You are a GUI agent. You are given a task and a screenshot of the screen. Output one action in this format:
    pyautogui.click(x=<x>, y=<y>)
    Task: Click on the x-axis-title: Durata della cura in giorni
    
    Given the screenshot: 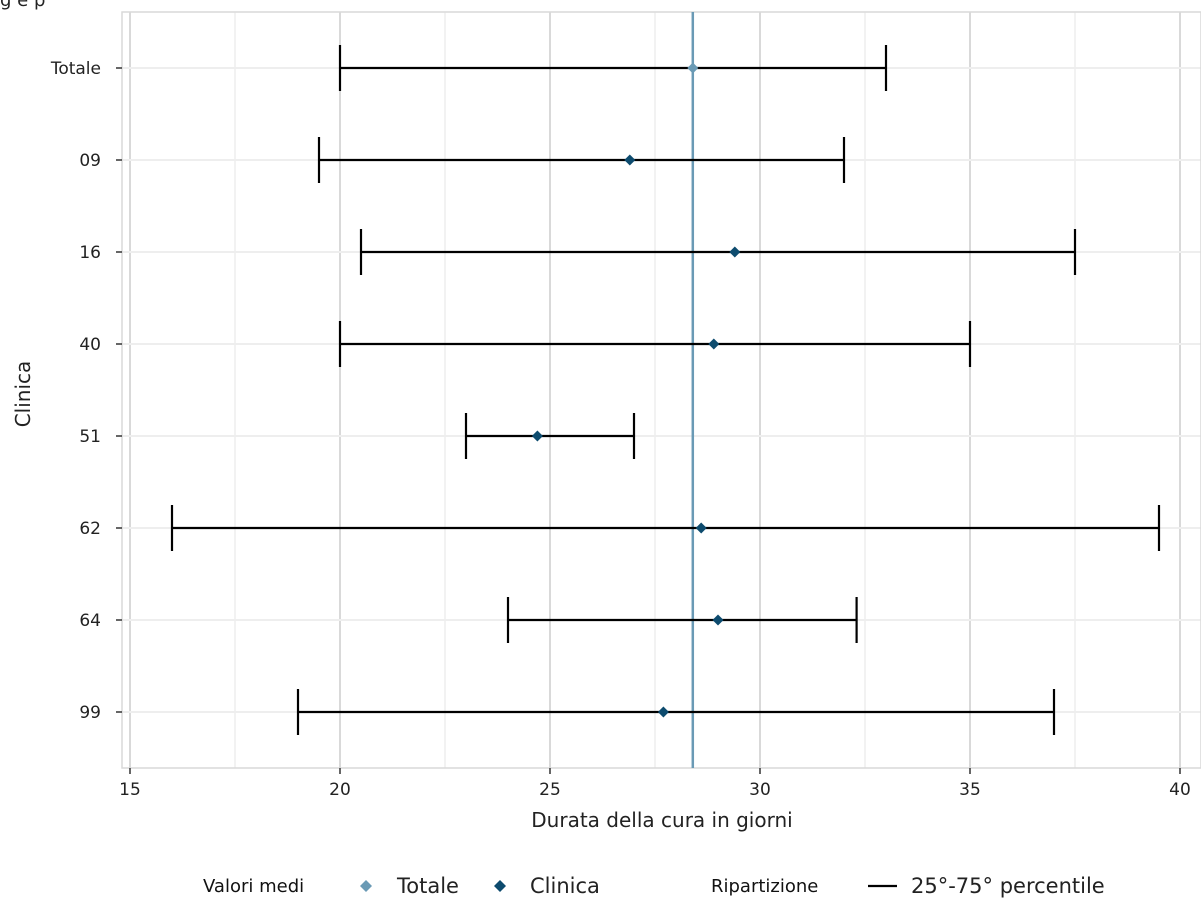 What is the action you would take?
    pyautogui.click(x=661, y=820)
    